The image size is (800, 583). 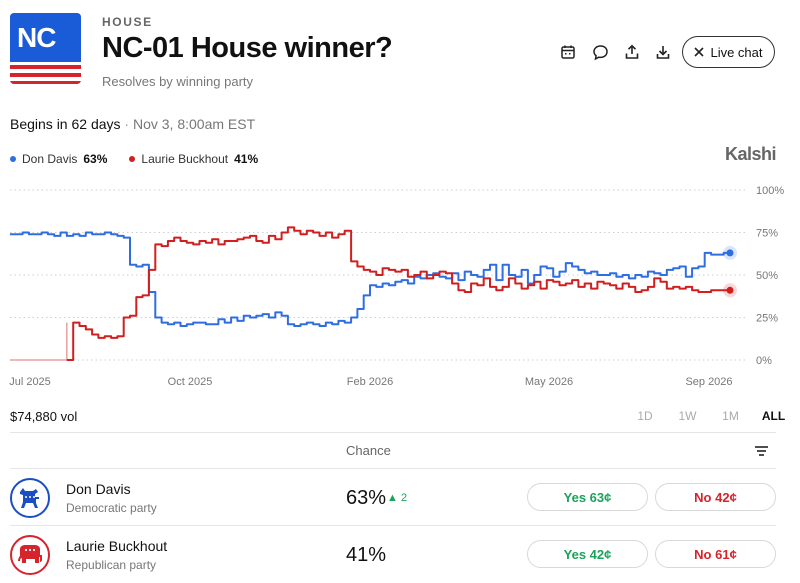 What do you see at coordinates (190, 382) in the screenshot?
I see `x-tick-label: Oct 2025` at bounding box center [190, 382].